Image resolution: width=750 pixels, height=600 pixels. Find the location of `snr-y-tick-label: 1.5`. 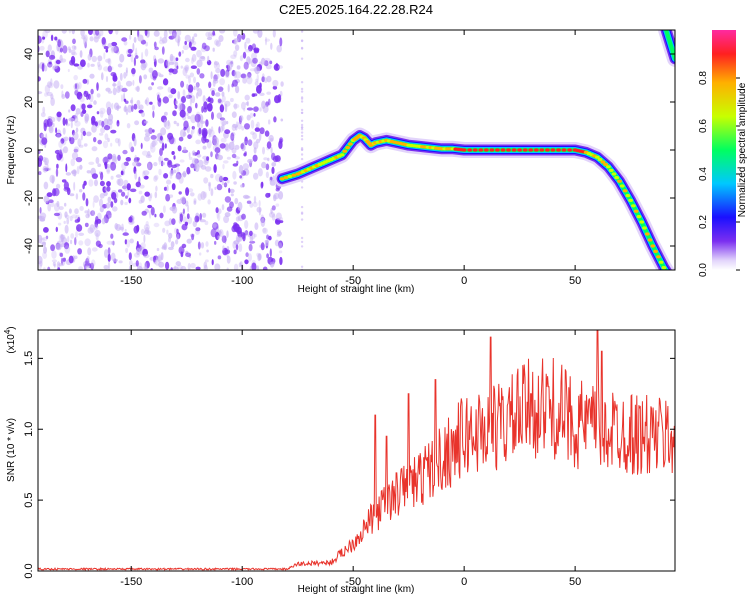

snr-y-tick-label: 1.5 is located at coordinates (29, 358).